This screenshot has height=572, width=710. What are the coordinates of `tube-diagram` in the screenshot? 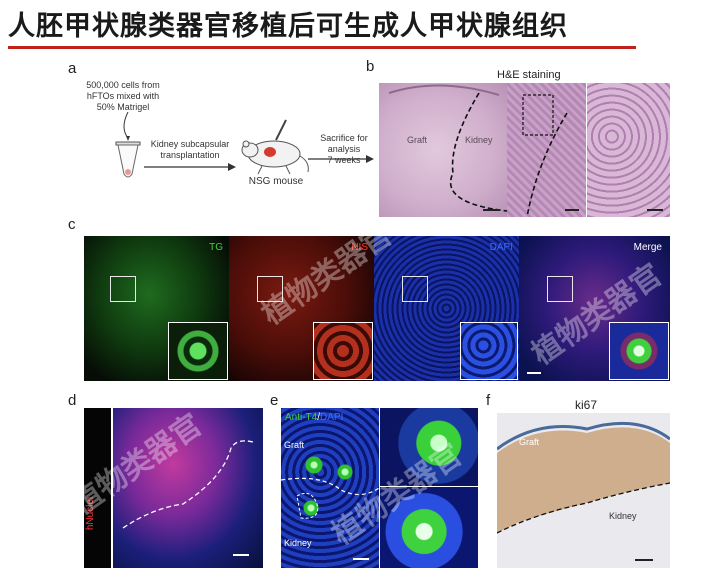 It's located at (128, 145).